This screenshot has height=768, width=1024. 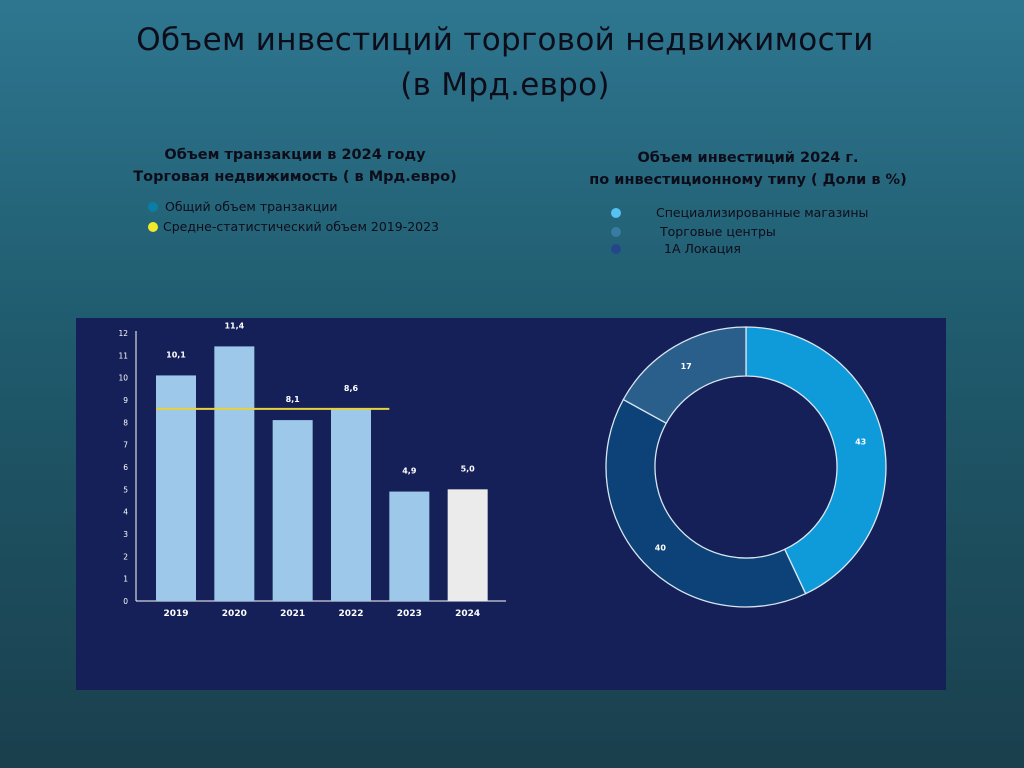 What do you see at coordinates (295, 177) in the screenshot?
I see `bar-chart-title-line-2: Торговая недвижимость ( в Мрд.евро)` at bounding box center [295, 177].